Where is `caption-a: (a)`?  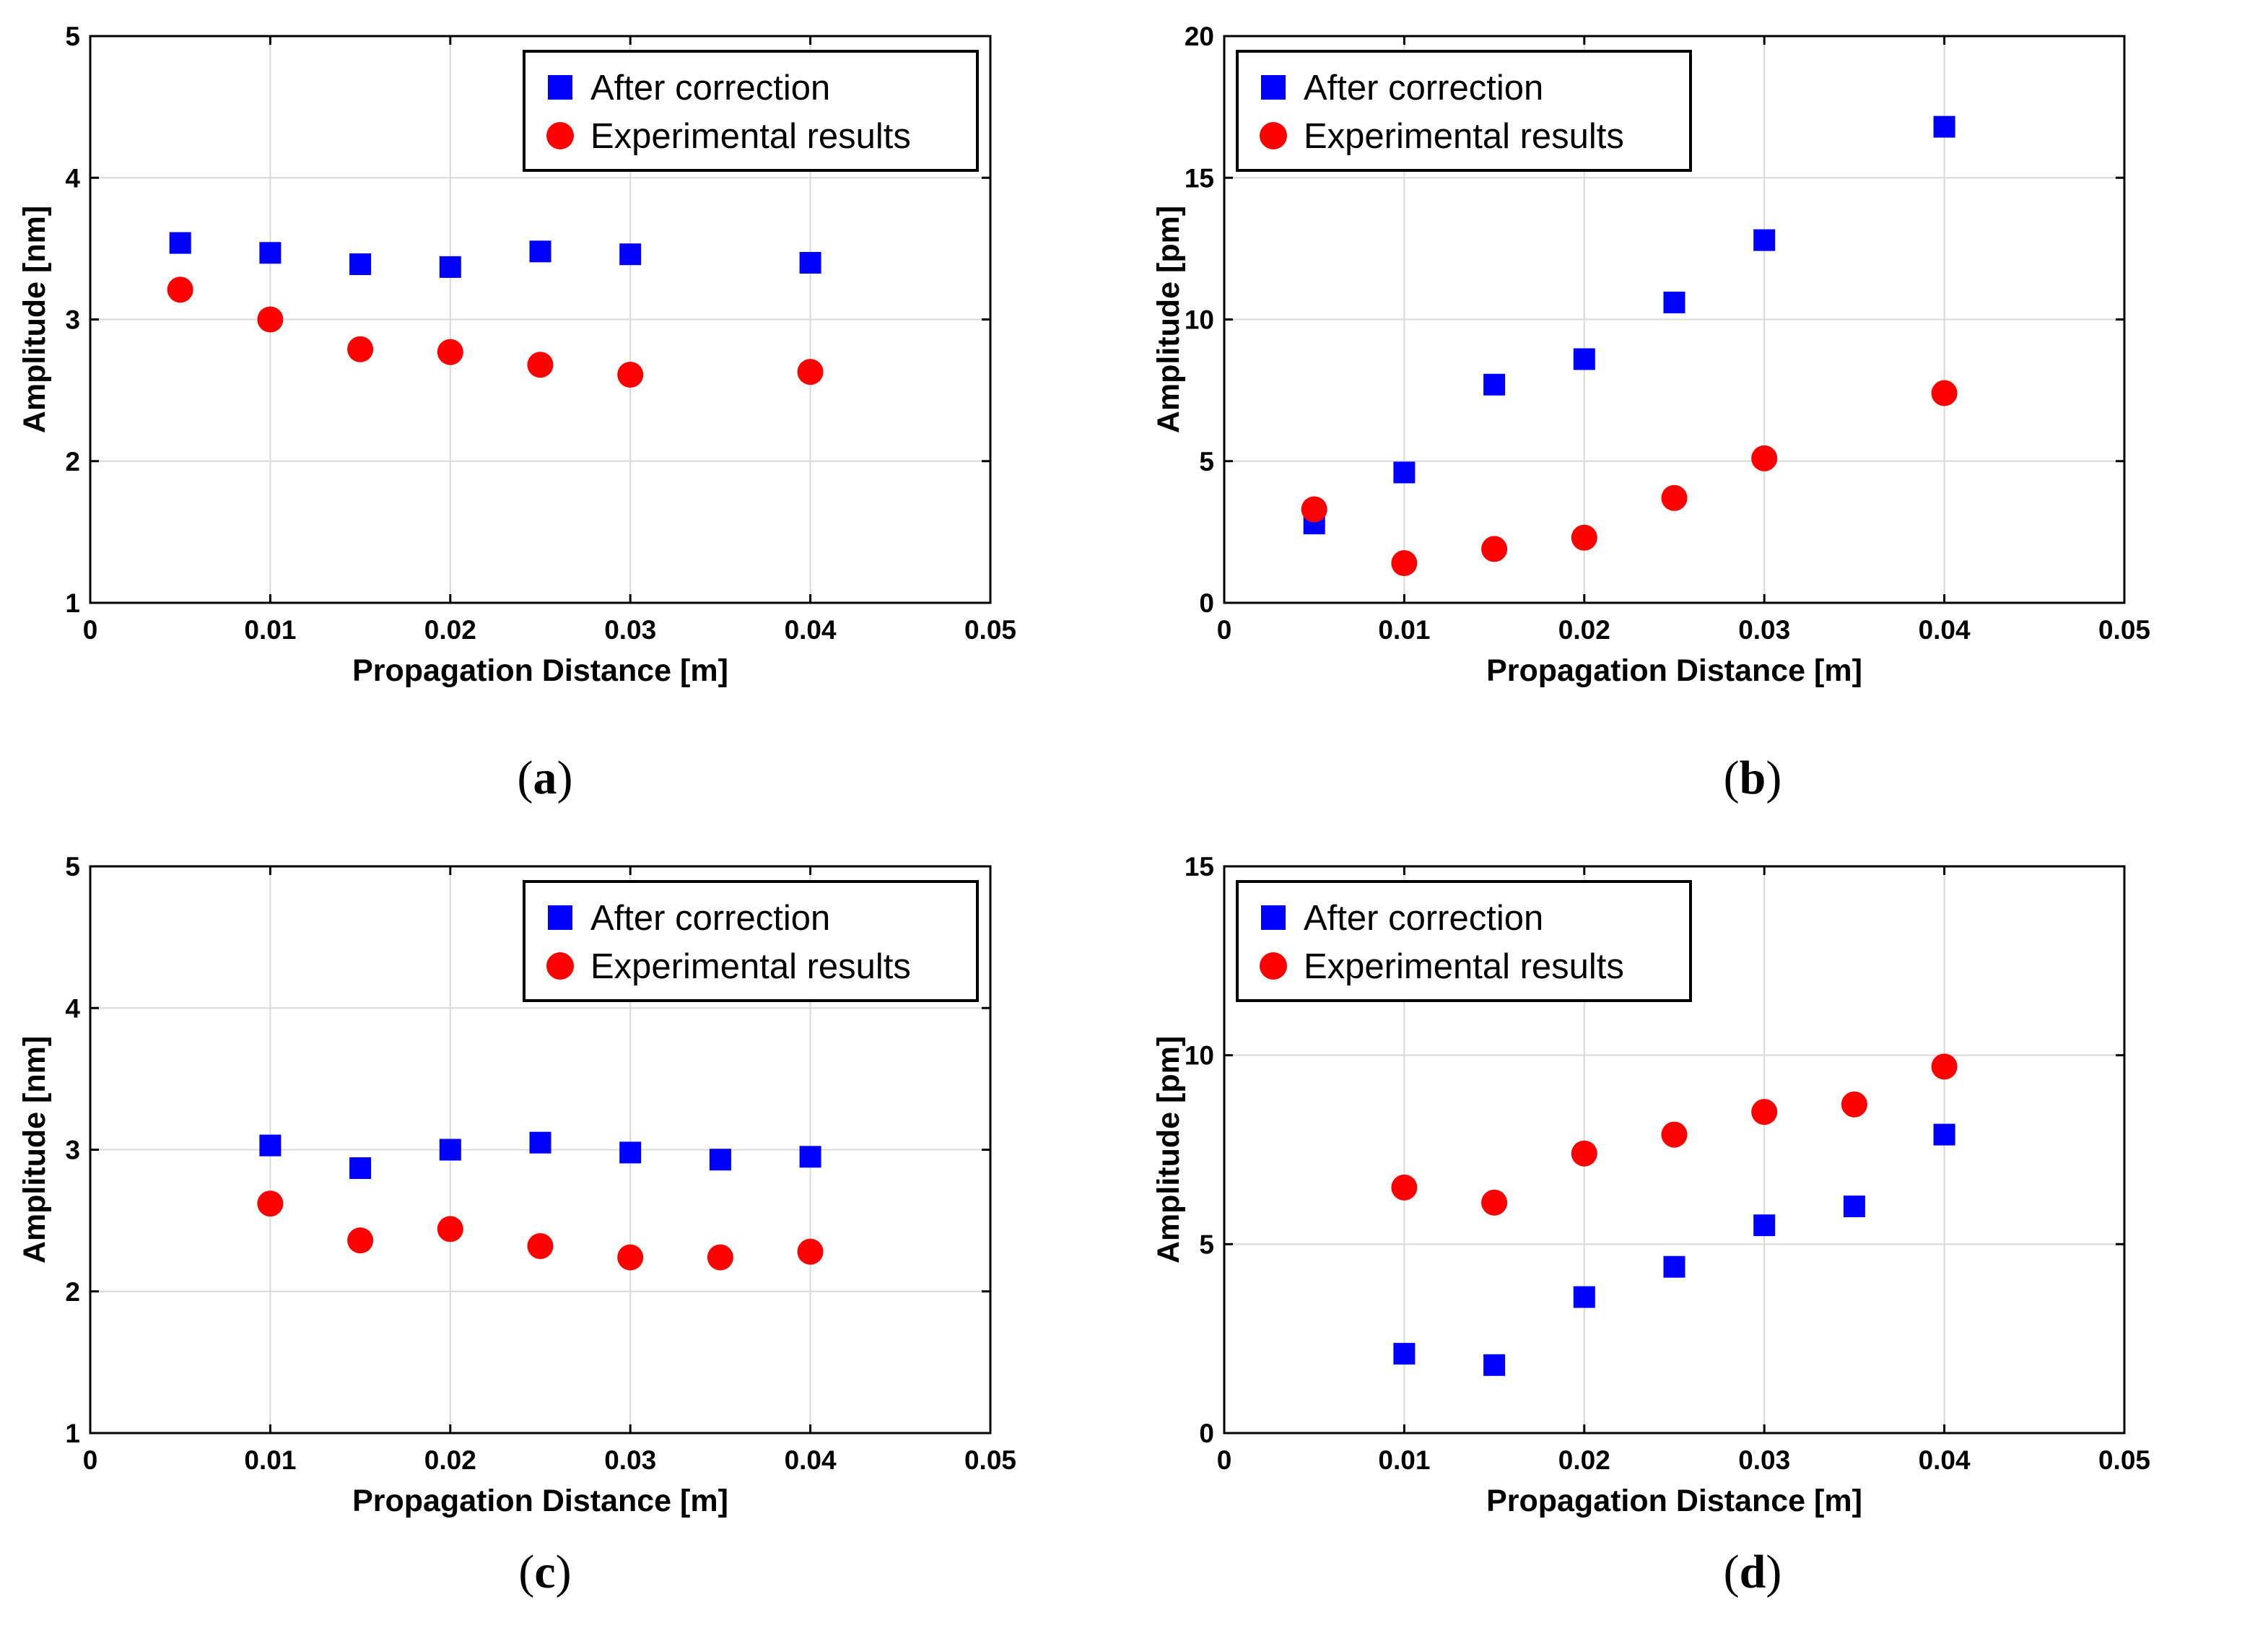 caption-a: (a) is located at coordinates (545, 778).